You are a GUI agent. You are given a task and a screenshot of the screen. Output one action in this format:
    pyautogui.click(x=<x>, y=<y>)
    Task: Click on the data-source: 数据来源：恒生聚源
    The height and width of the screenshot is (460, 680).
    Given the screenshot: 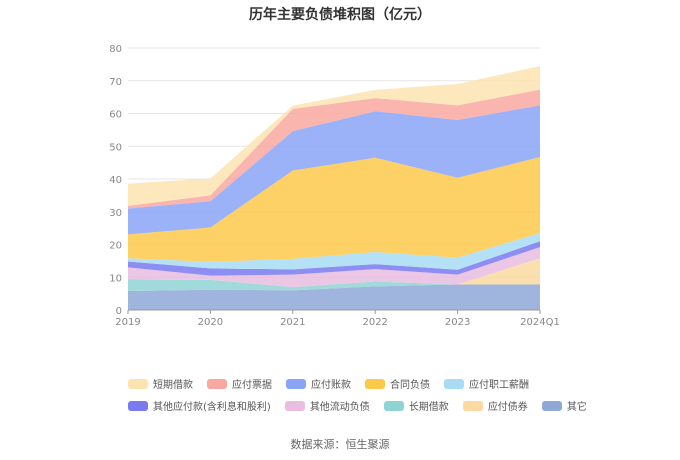 What is the action you would take?
    pyautogui.click(x=340, y=444)
    